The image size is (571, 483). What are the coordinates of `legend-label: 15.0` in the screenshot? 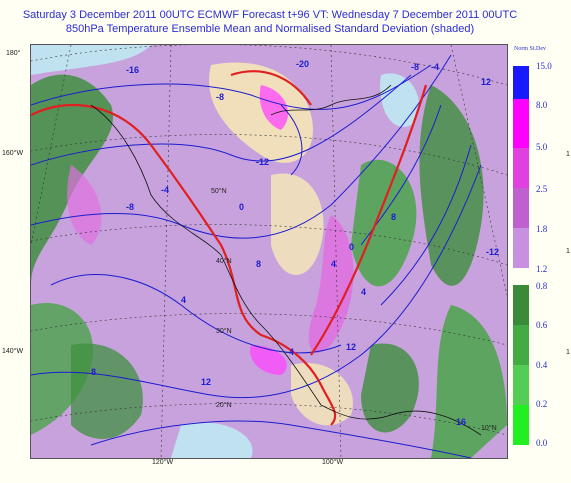 It's located at (544, 66).